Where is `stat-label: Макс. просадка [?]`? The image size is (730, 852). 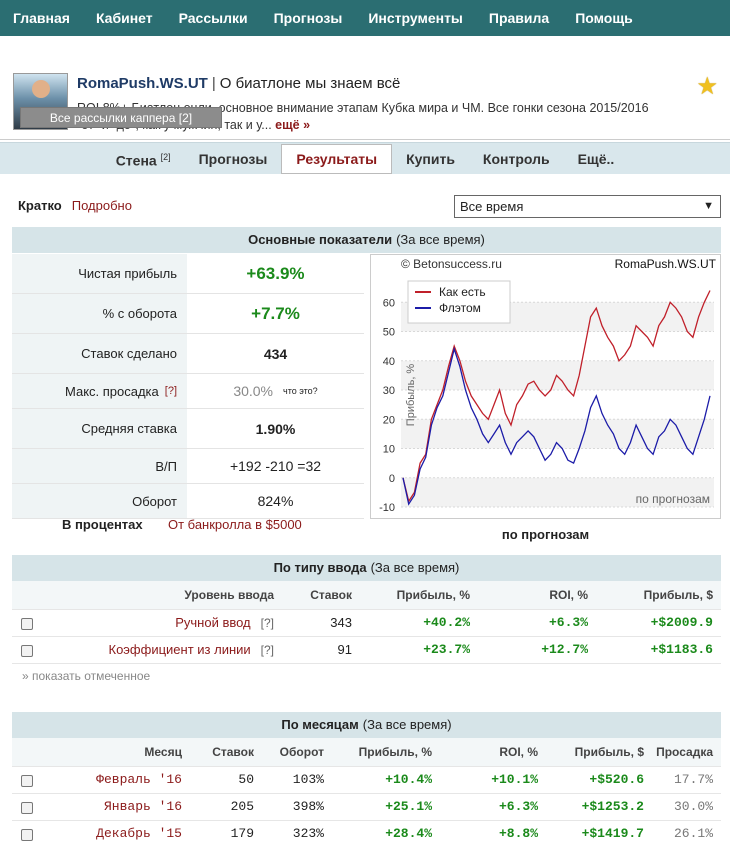
stat-label: Макс. просадка [?] is located at coordinates (99, 391).